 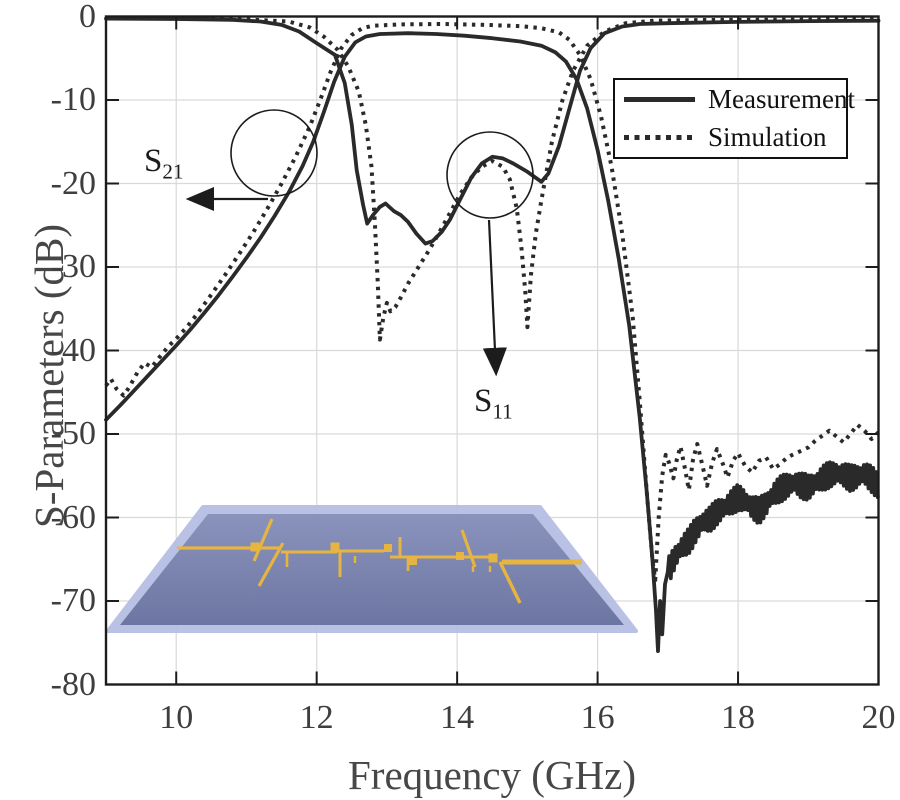 What do you see at coordinates (457, 717) in the screenshot?
I see `x-tick-label: 14` at bounding box center [457, 717].